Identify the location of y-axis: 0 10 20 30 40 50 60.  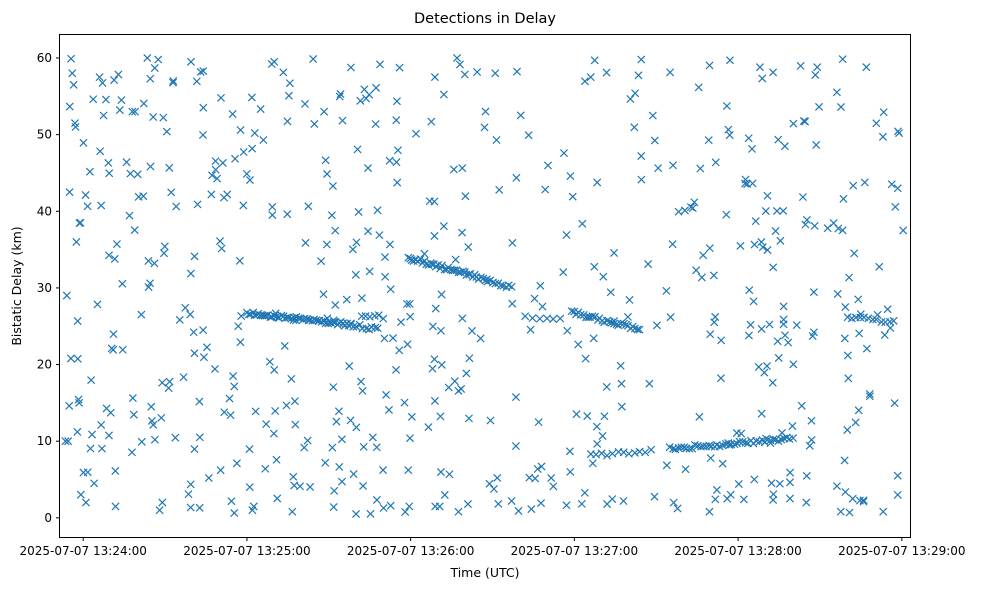
(48, 288).